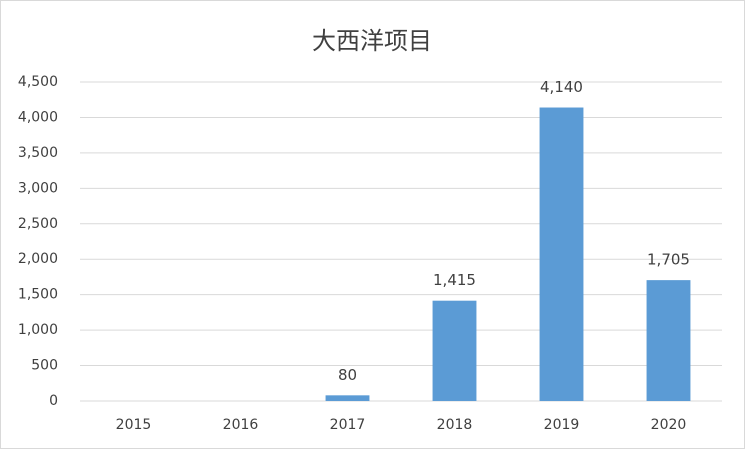  What do you see at coordinates (38, 117) in the screenshot?
I see `y-tick-label: 4,000` at bounding box center [38, 117].